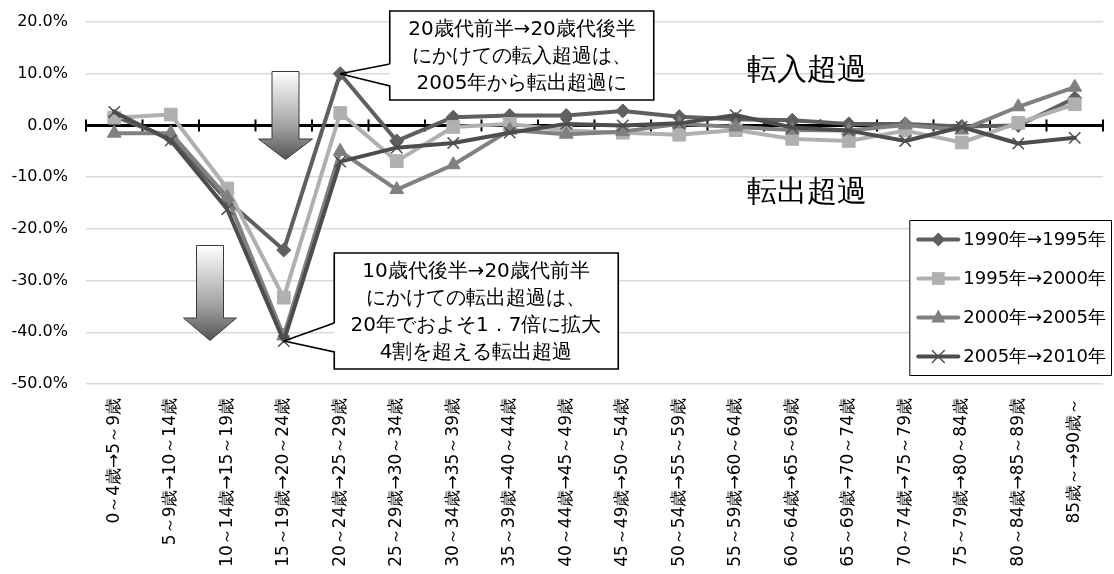 The width and height of the screenshot is (1114, 574). Describe the element at coordinates (508, 482) in the screenshot. I see `x-tick-label: 35～39歳→40～44歳` at that location.